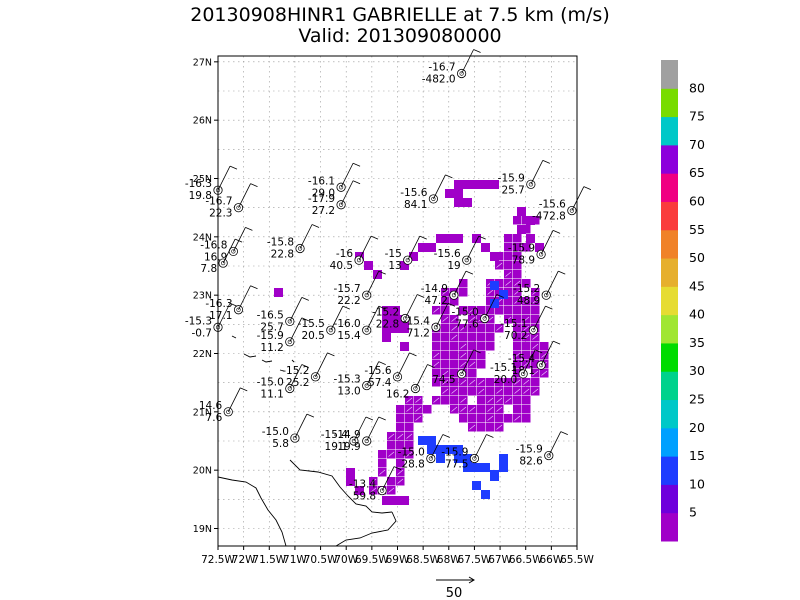 This screenshot has width=800, height=600. I want to click on station-marker, so click(462, 73).